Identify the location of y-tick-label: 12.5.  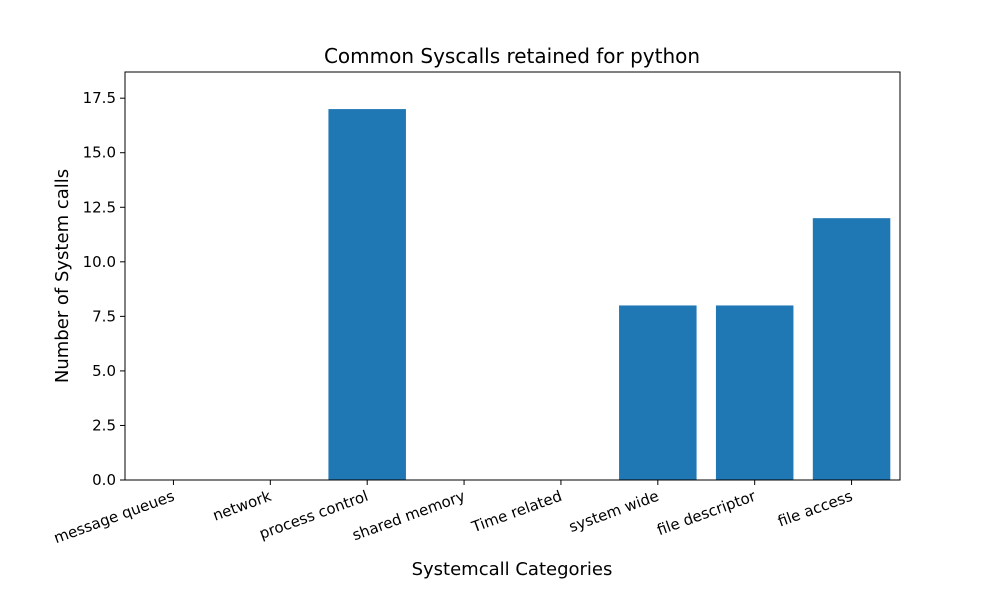
(99, 207).